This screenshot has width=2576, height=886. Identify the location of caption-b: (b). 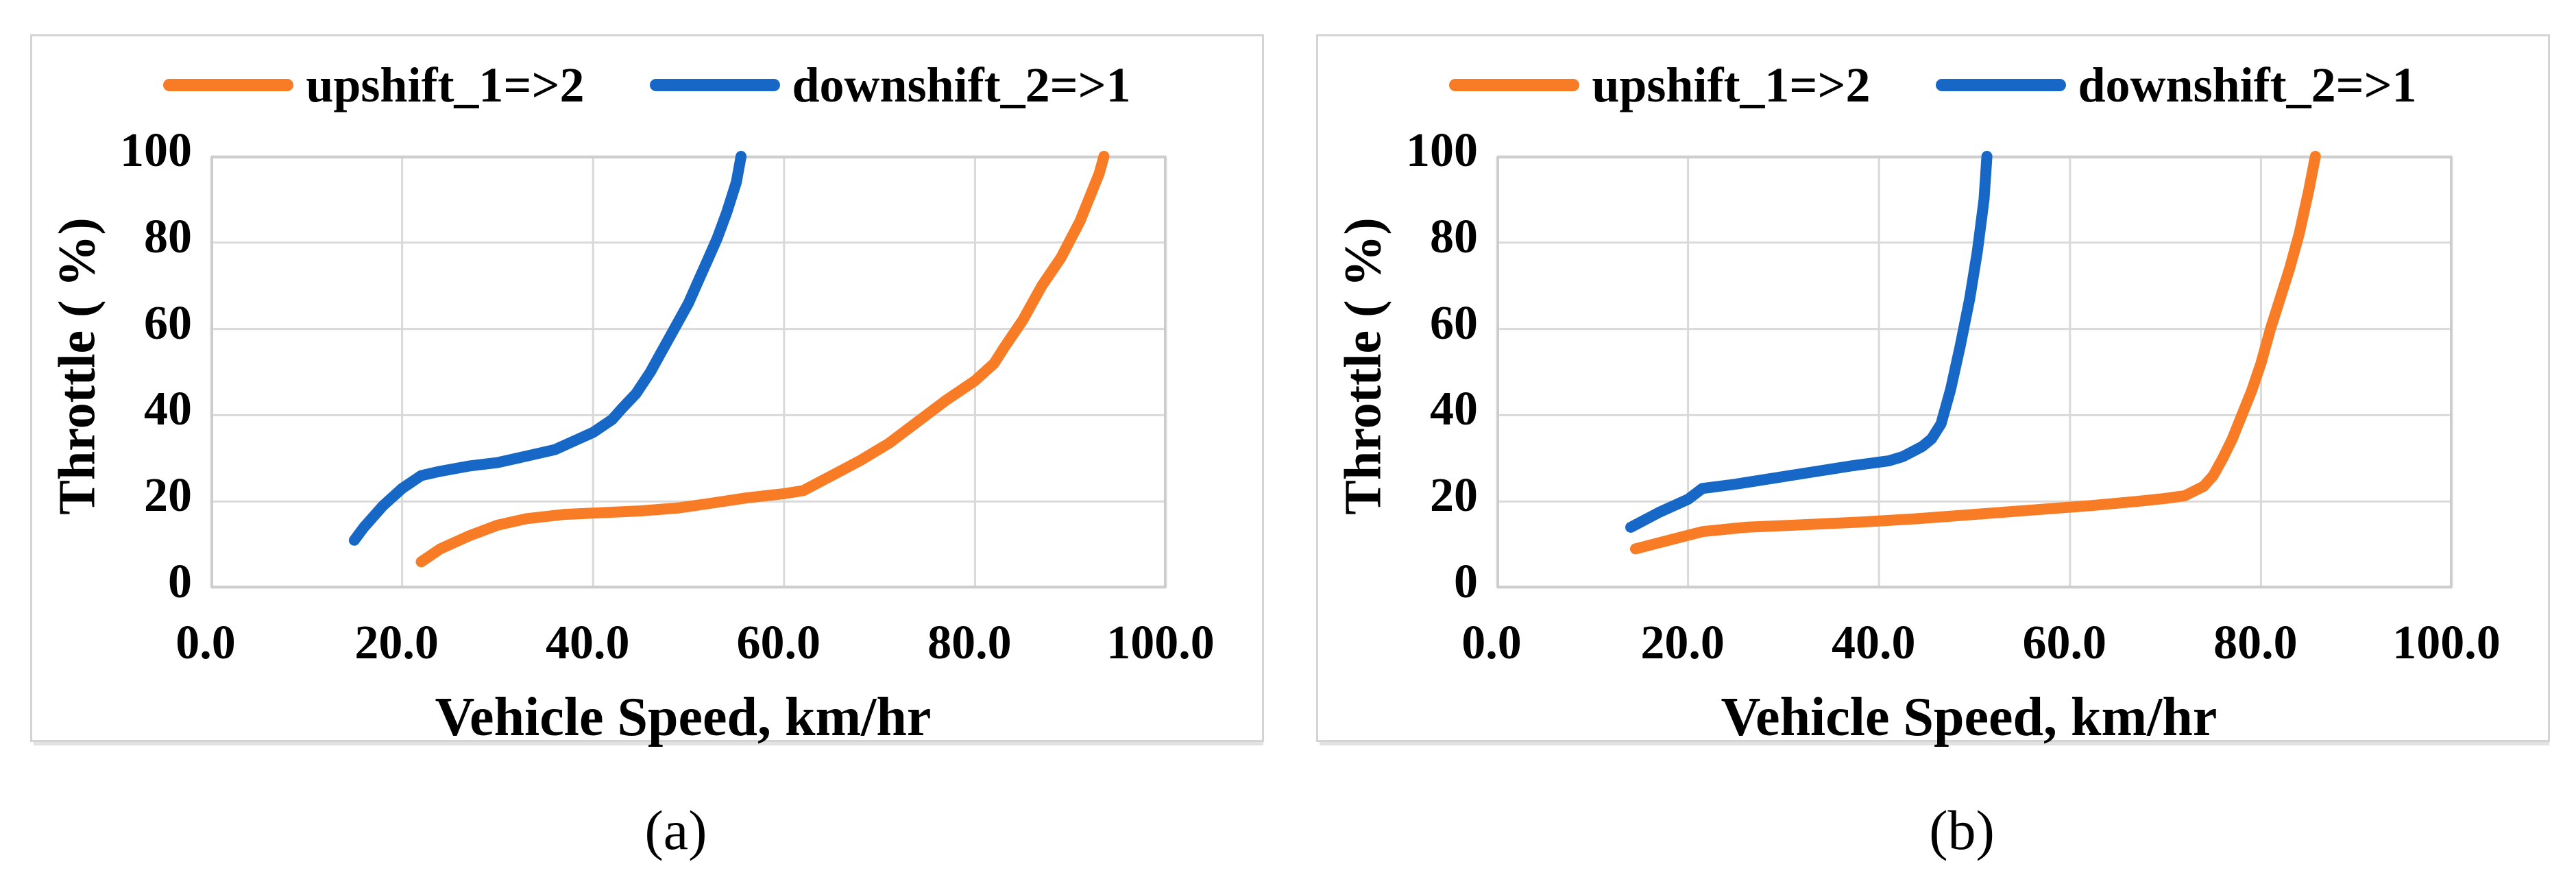
(1933, 800).